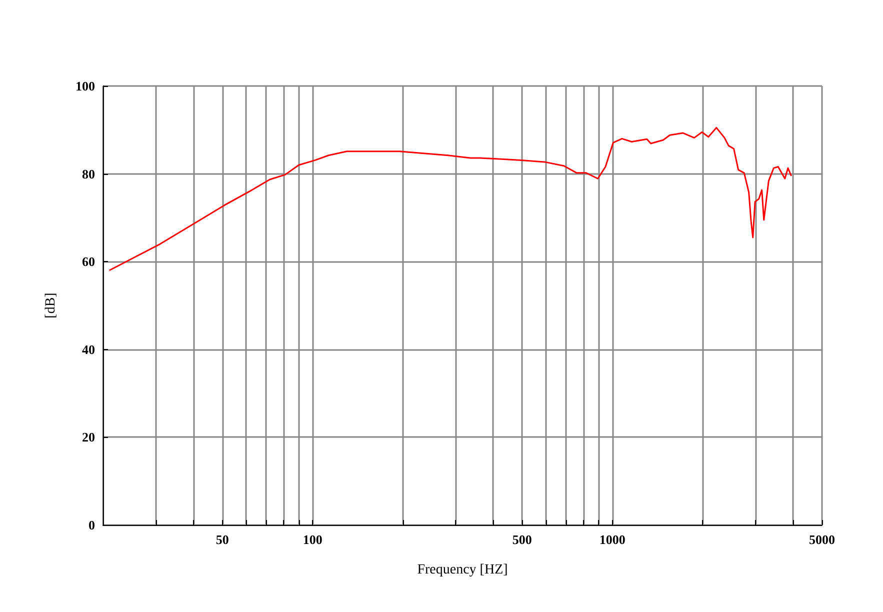 The height and width of the screenshot is (612, 883). Describe the element at coordinates (222, 539) in the screenshot. I see `x-tick-label: 50` at that location.